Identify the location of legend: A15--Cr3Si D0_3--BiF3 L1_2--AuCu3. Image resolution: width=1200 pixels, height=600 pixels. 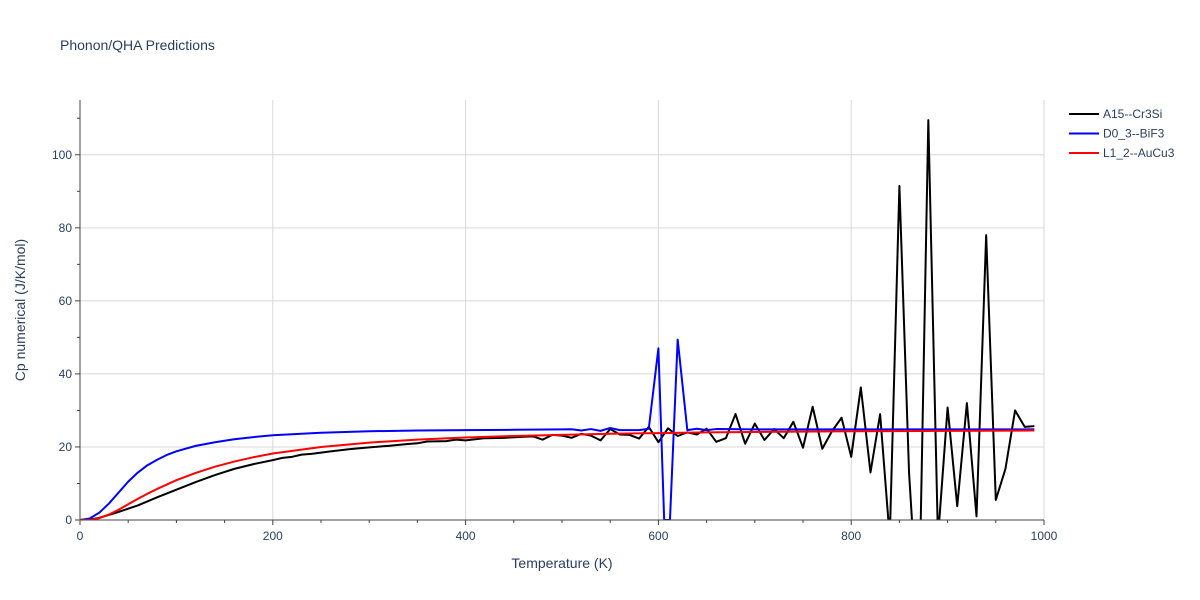
(1122, 133).